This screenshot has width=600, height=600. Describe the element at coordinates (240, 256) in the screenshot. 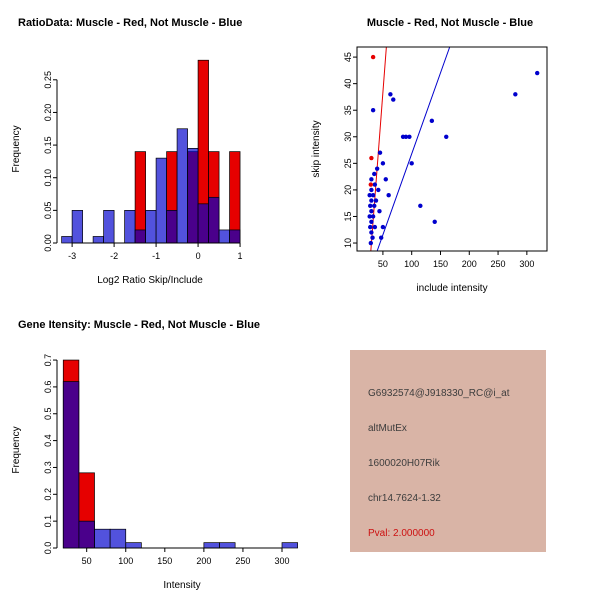

I see `x-tick-label: 1` at that location.